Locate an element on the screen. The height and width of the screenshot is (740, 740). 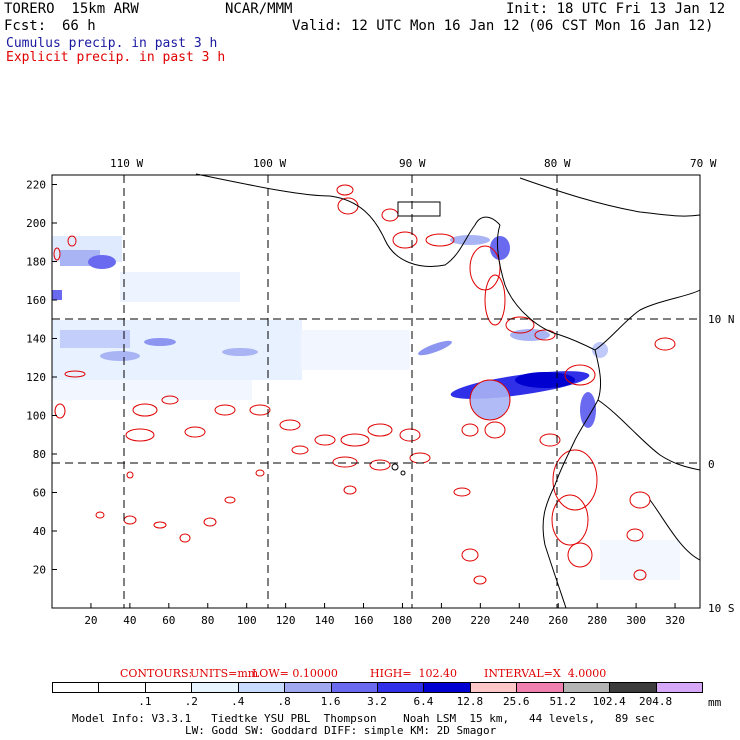
init-time: Init: 18 UTC Fri 13 Jan 12 is located at coordinates (616, 9).